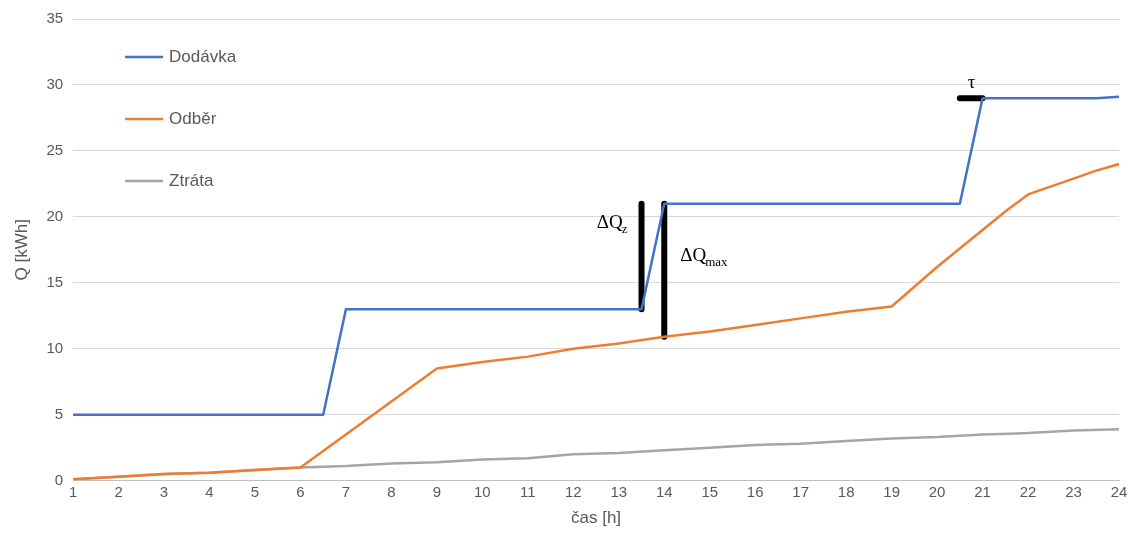 This screenshot has width=1137, height=537. What do you see at coordinates (55, 347) in the screenshot?
I see `y-tick-label: 10` at bounding box center [55, 347].